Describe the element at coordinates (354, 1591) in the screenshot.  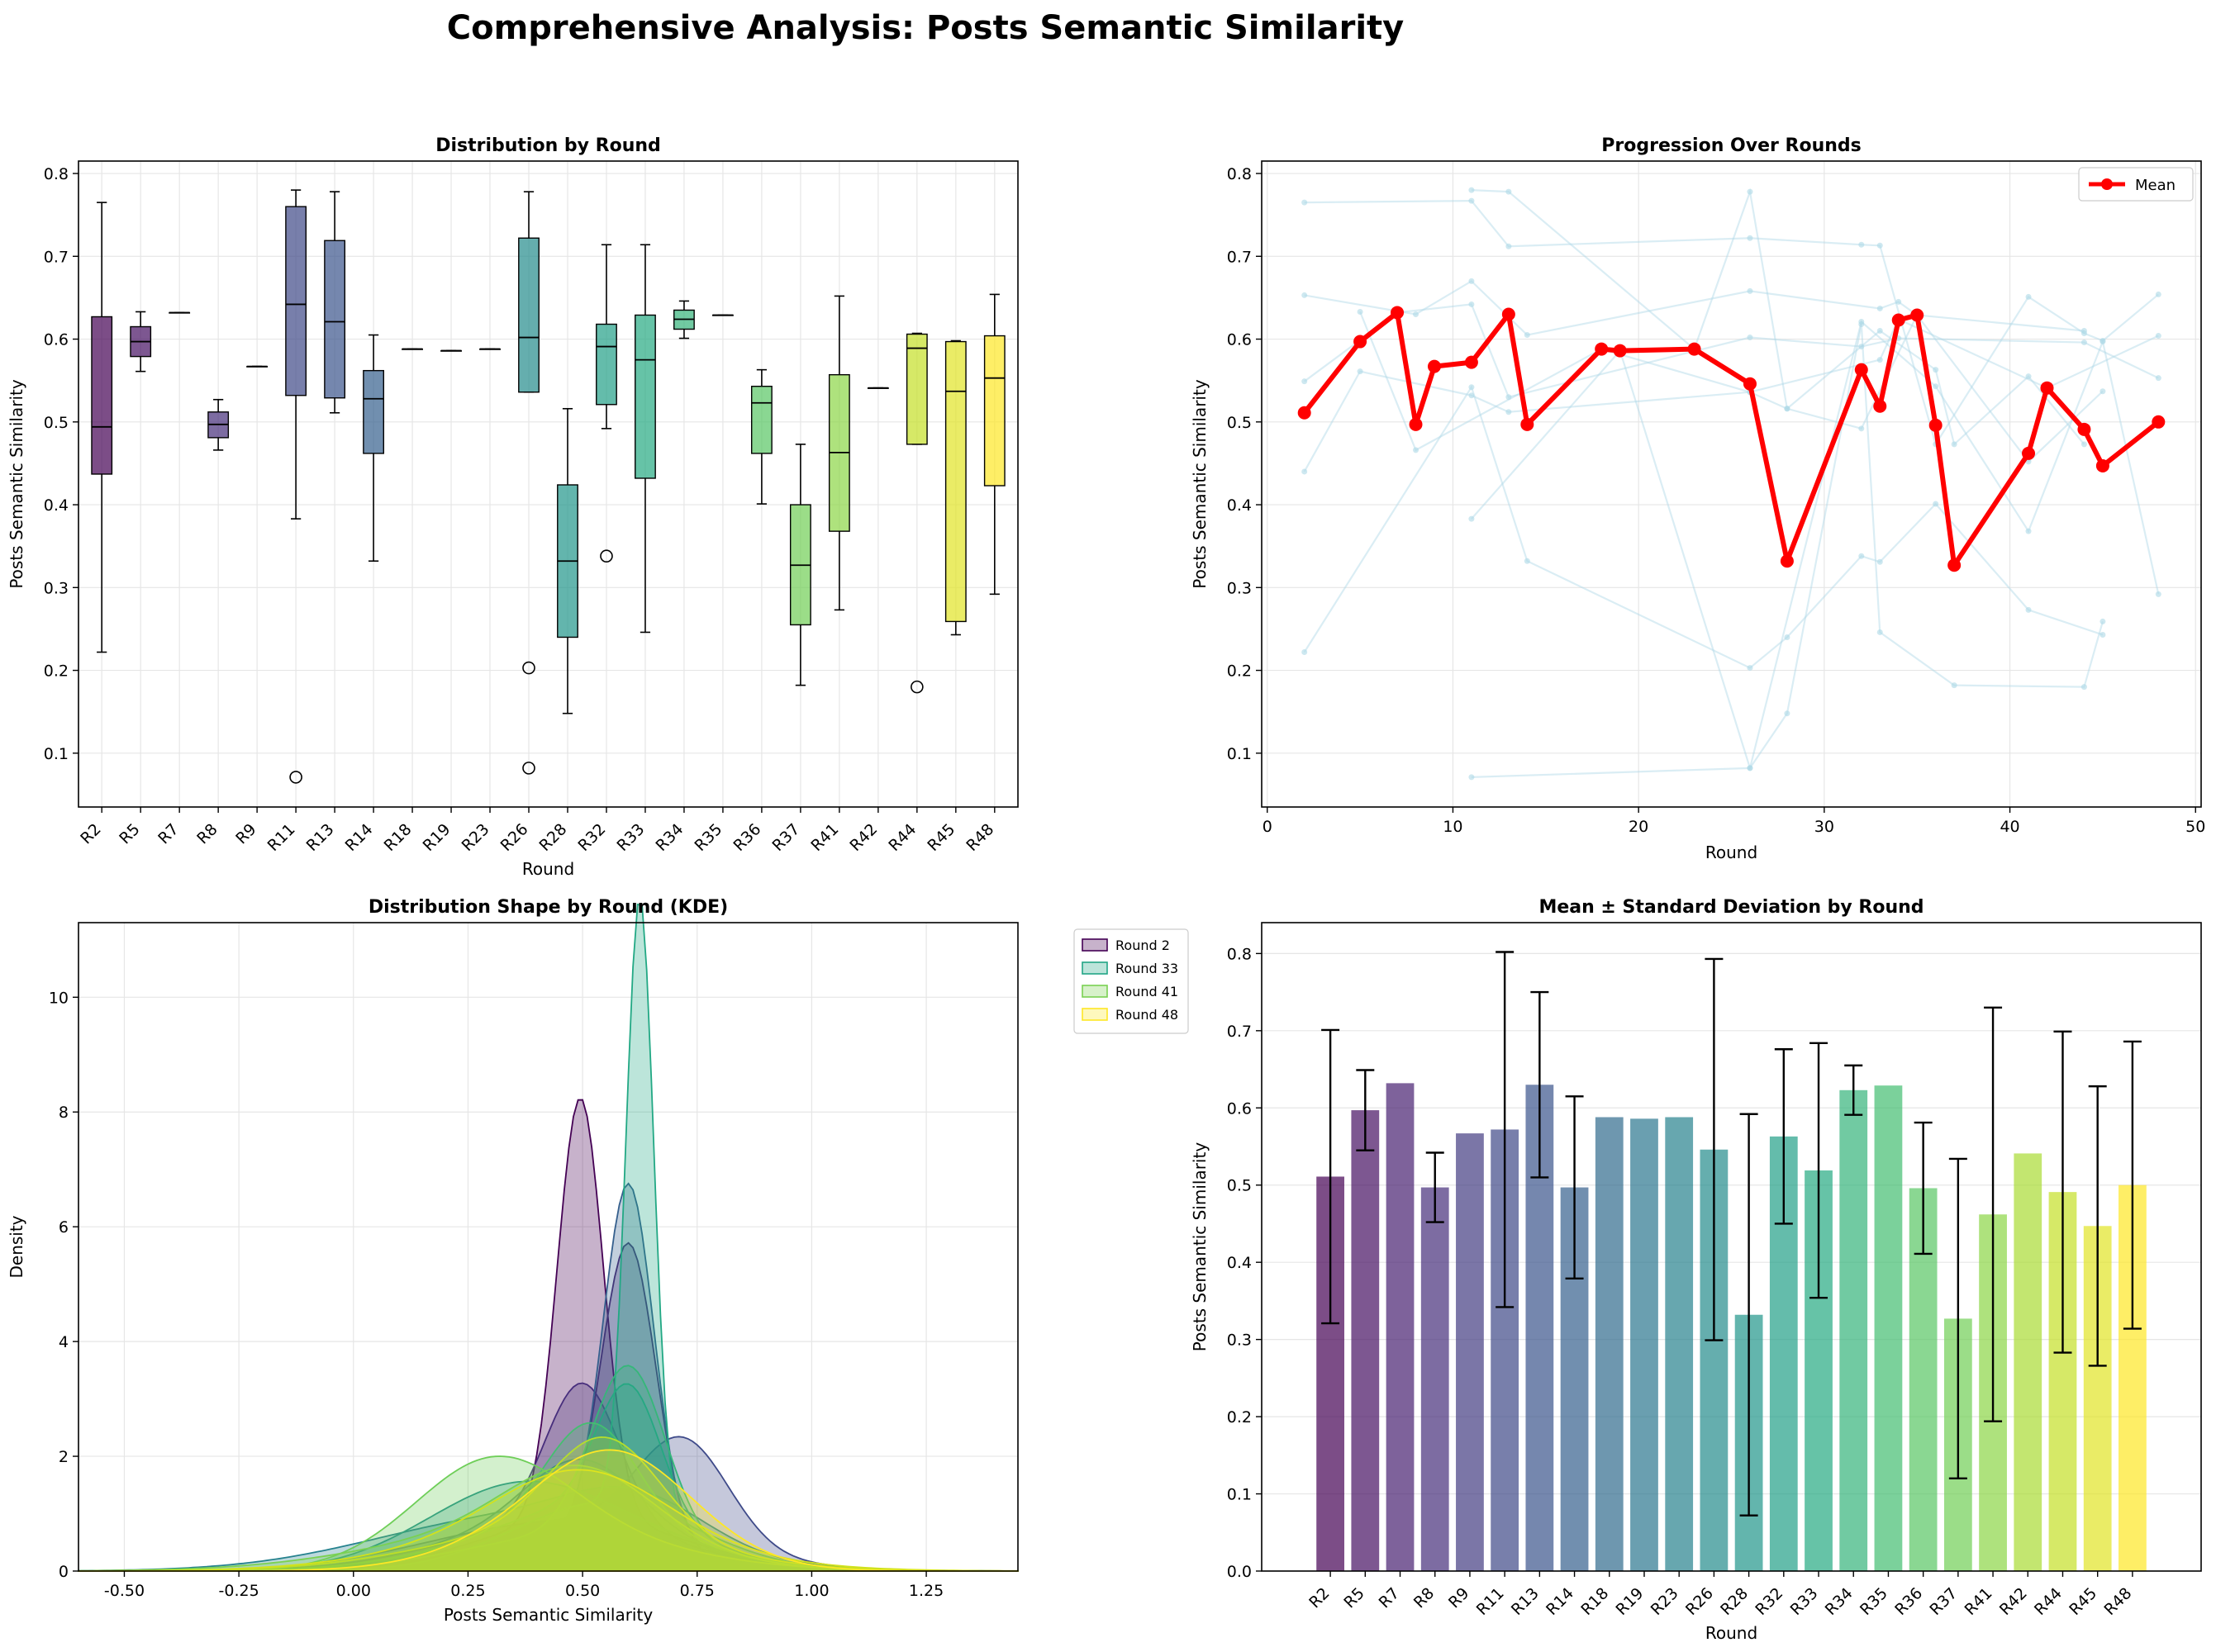
I see `kde-xtick-label: 0.00` at that location.